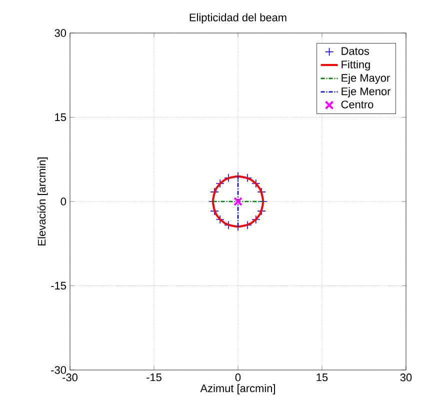  What do you see at coordinates (406, 378) in the screenshot?
I see `x-tick-label: 30` at bounding box center [406, 378].